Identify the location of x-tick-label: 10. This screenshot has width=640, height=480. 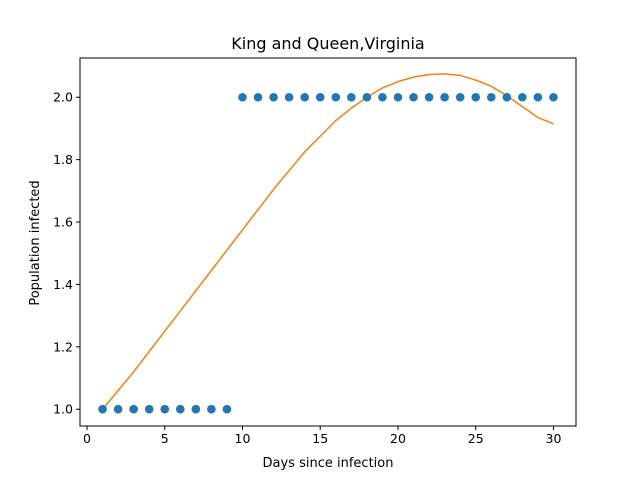
(243, 438).